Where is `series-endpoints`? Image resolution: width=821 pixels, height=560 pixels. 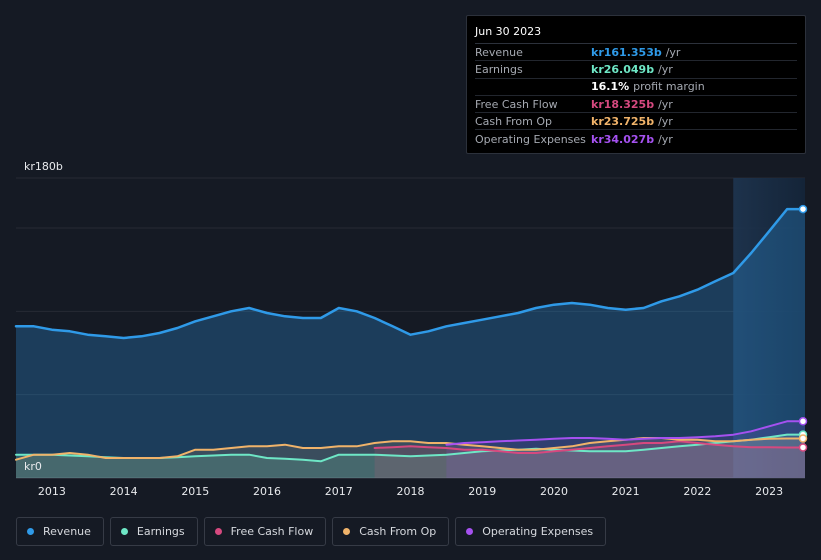 series-endpoints is located at coordinates (803, 328).